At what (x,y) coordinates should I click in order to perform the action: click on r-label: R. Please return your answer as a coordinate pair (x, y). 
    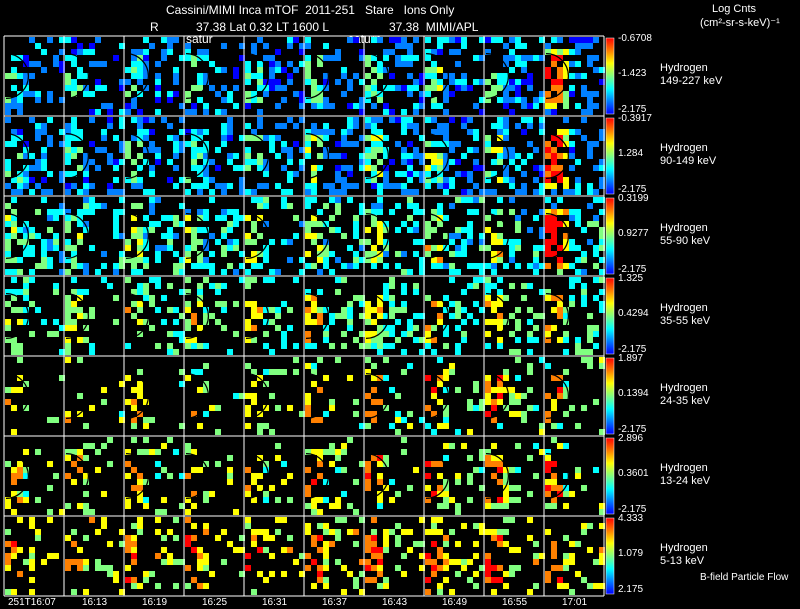
    Looking at the image, I should click on (154, 27).